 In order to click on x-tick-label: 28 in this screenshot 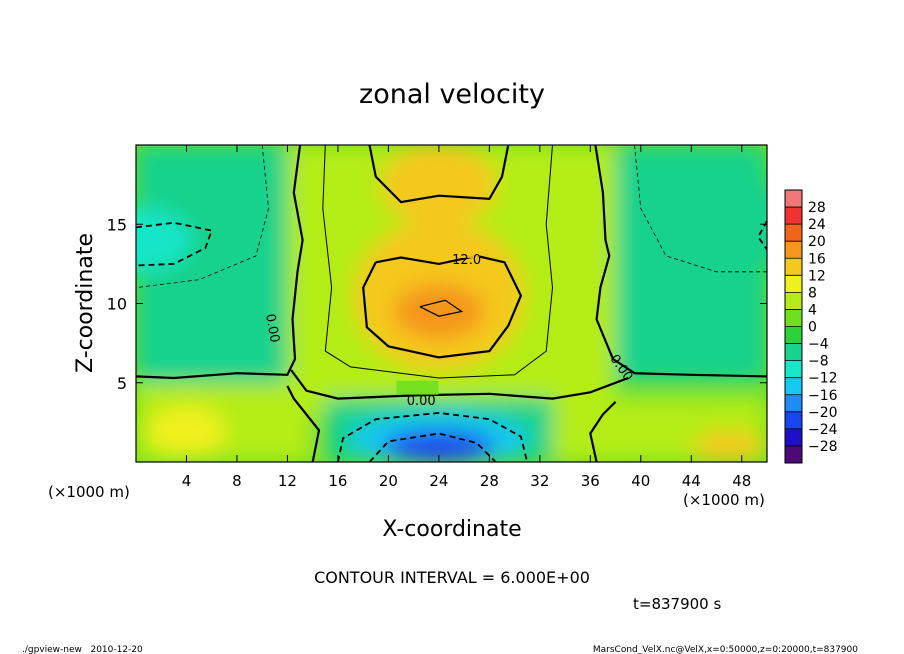, I will do `click(489, 481)`.